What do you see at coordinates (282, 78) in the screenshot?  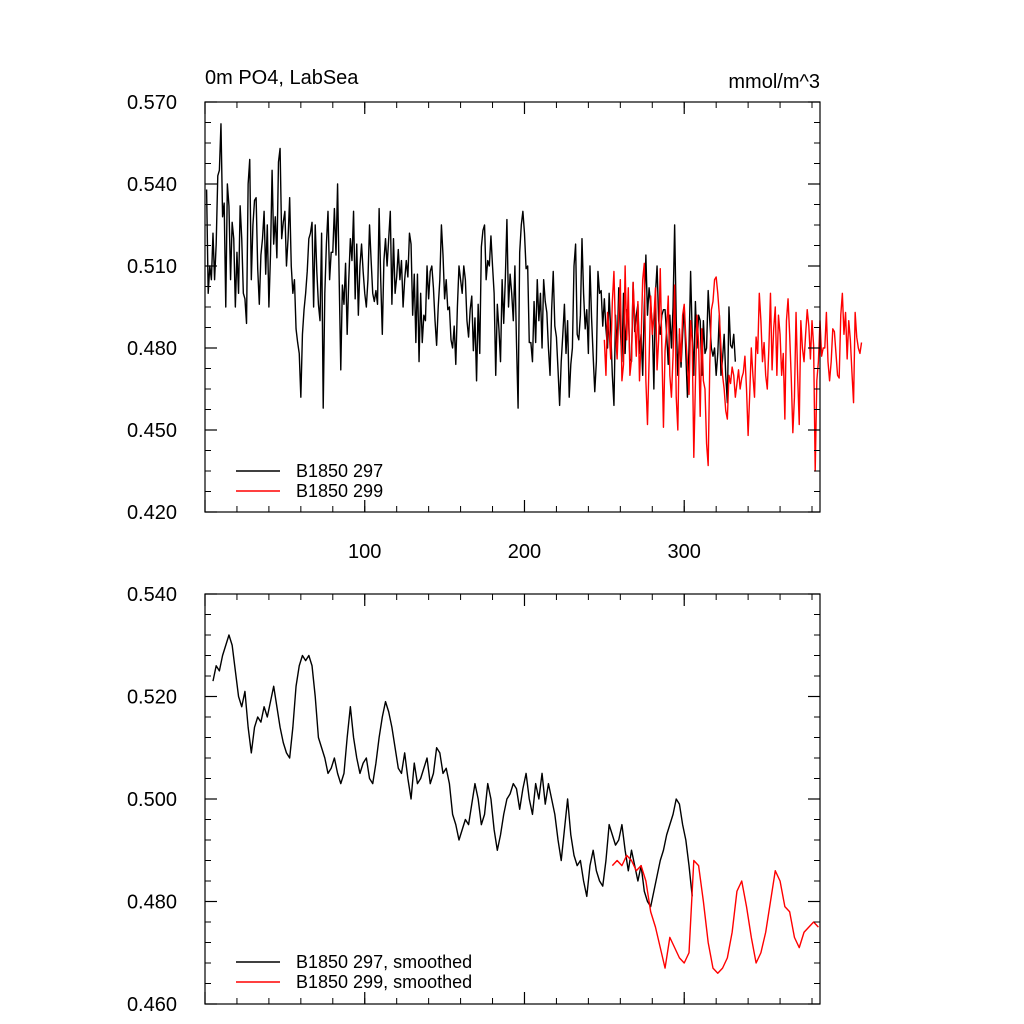 I see `chart-title: 0m PO4, LabSea` at bounding box center [282, 78].